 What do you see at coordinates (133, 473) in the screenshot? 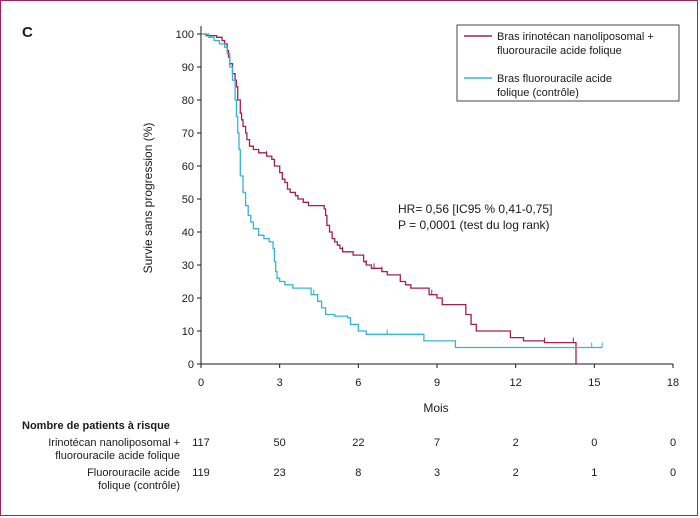
I see `at-risk-row-control-label-1: Fluorouracile acide` at bounding box center [133, 473].